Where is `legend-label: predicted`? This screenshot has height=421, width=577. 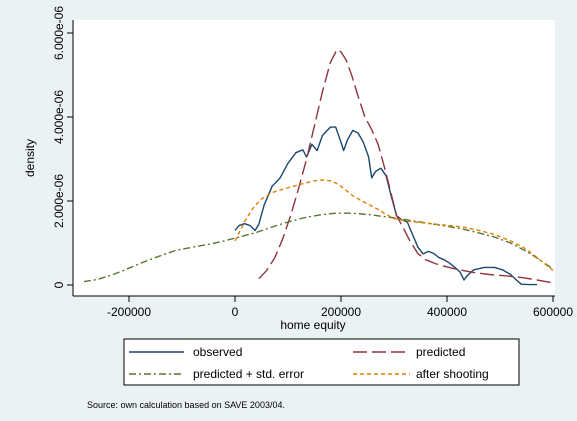 legend-label: predicted is located at coordinates (440, 352).